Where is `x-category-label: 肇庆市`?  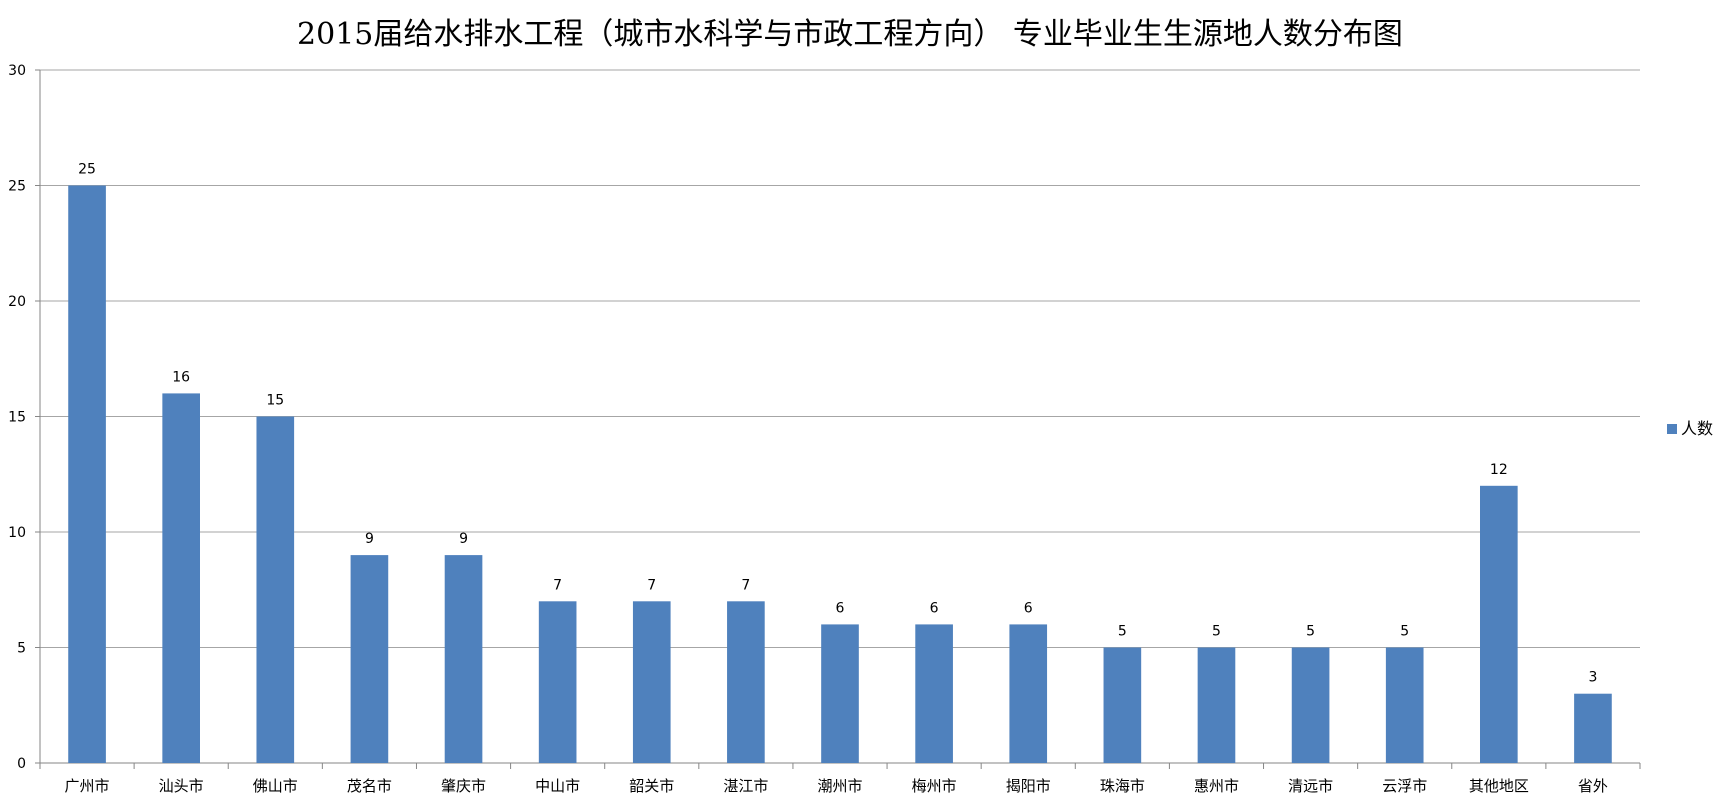 x-category-label: 肇庆市 is located at coordinates (463, 786).